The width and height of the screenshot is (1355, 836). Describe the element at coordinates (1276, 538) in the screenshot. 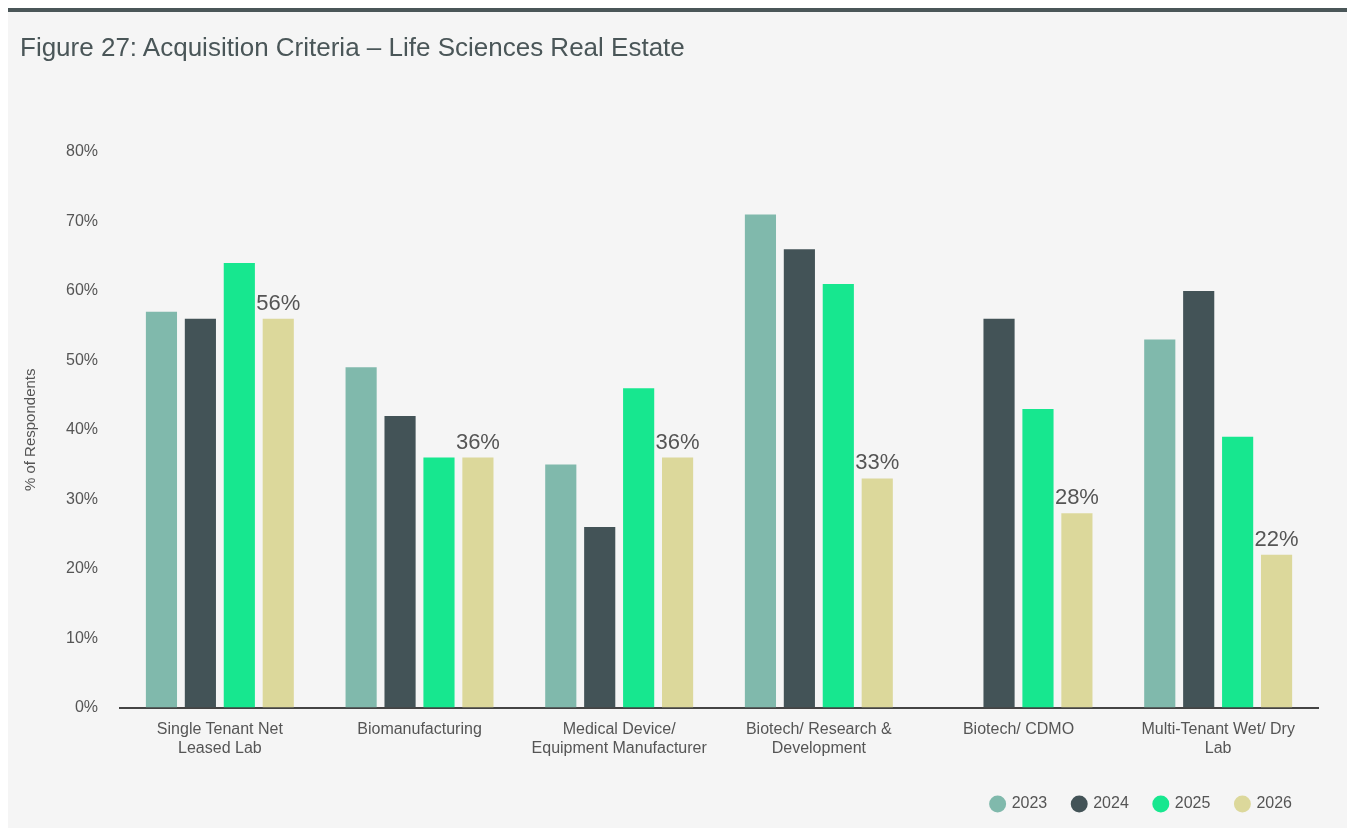

I see `data-label: 22%` at that location.